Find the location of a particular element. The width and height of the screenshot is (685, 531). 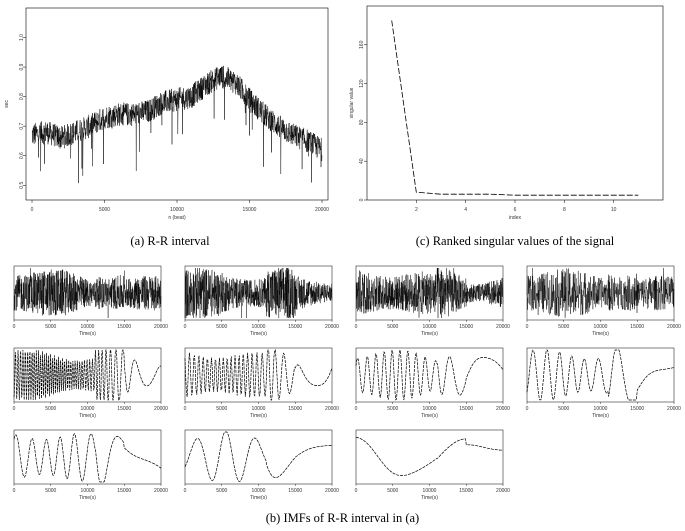

singular-value-line is located at coordinates (515, 108).